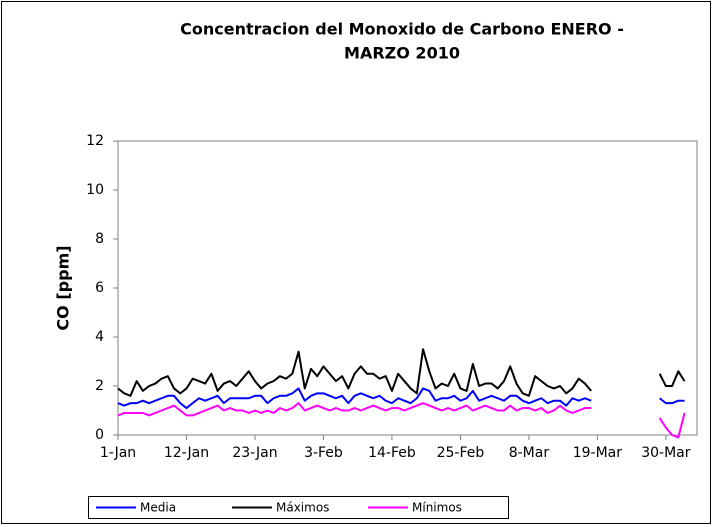 The image size is (714, 527). I want to click on x-tick-label: 30-Mar, so click(666, 453).